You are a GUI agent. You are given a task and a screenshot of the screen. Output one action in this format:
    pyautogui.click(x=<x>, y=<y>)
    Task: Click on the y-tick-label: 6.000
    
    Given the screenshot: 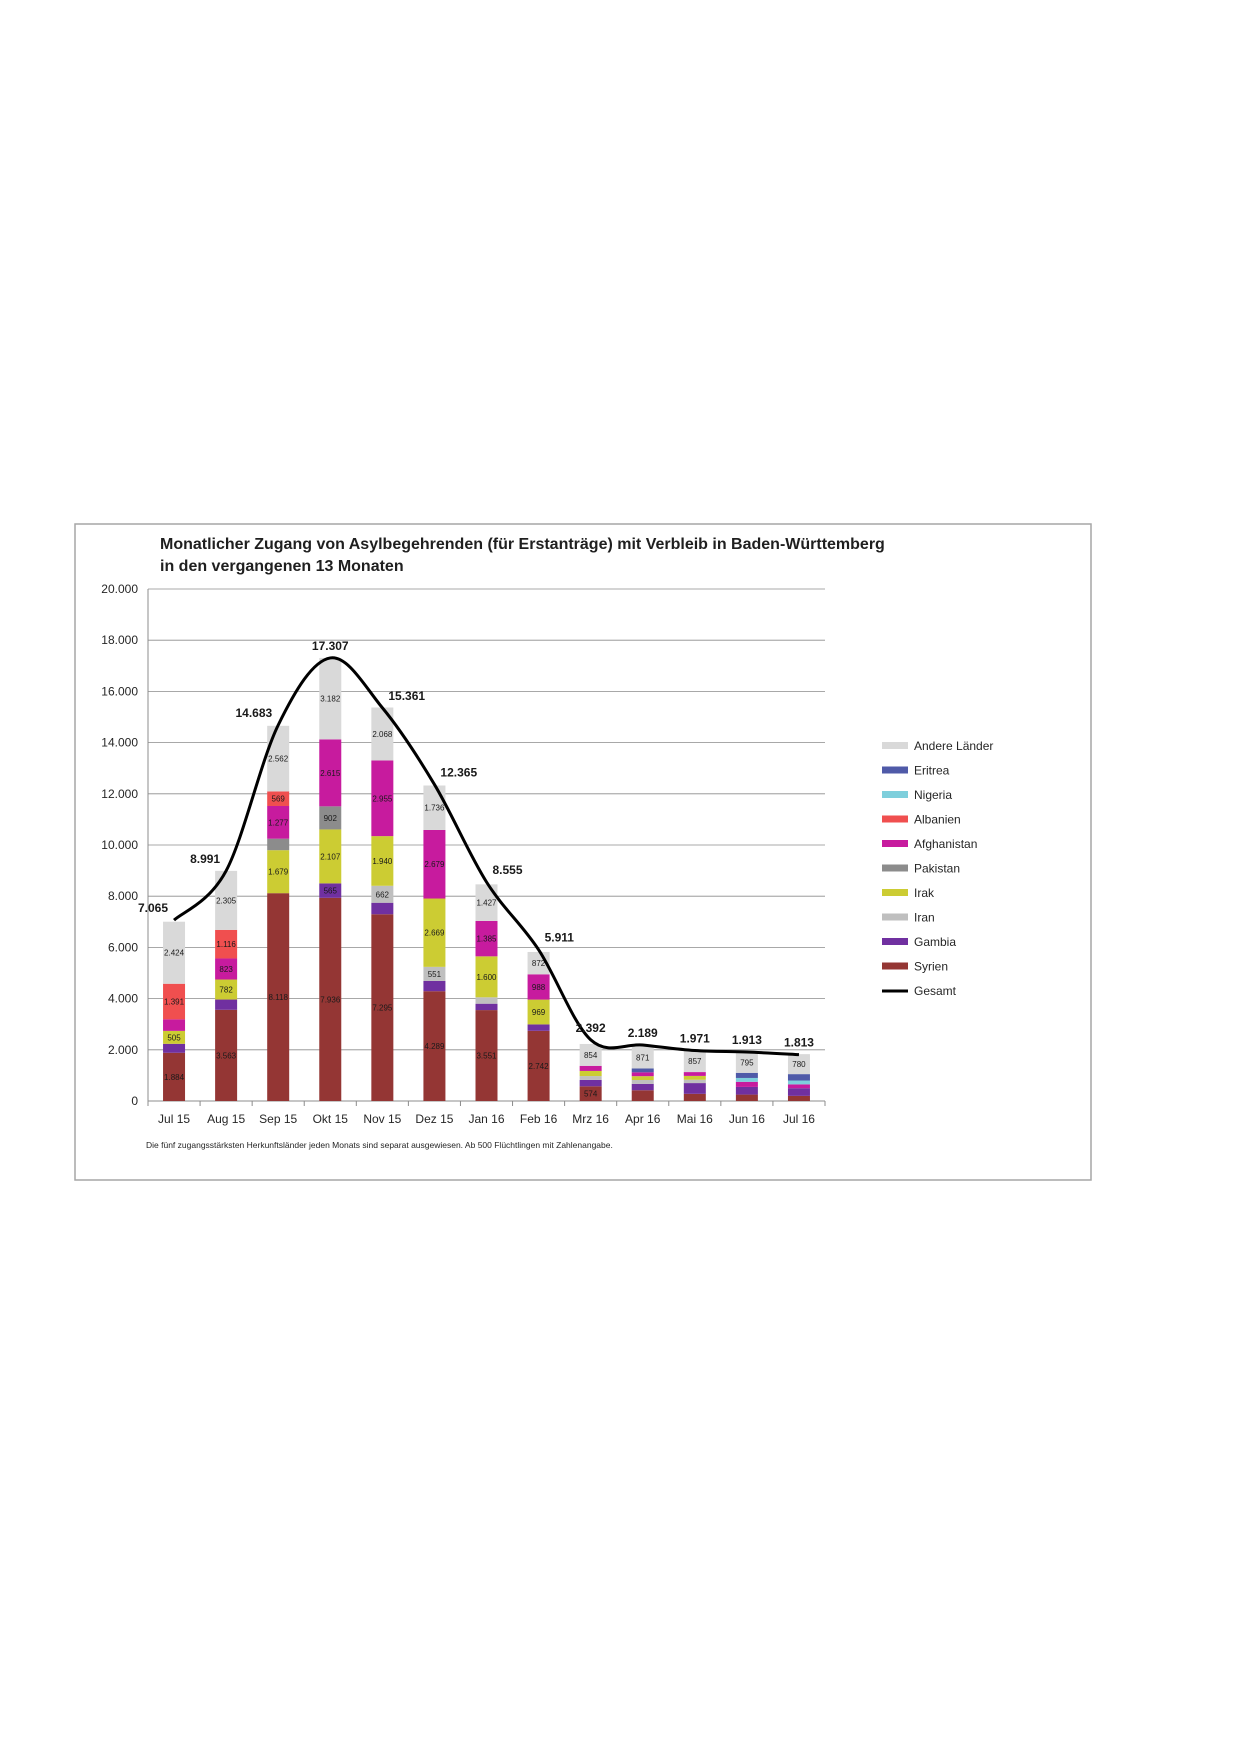 What is the action you would take?
    pyautogui.click(x=123, y=947)
    